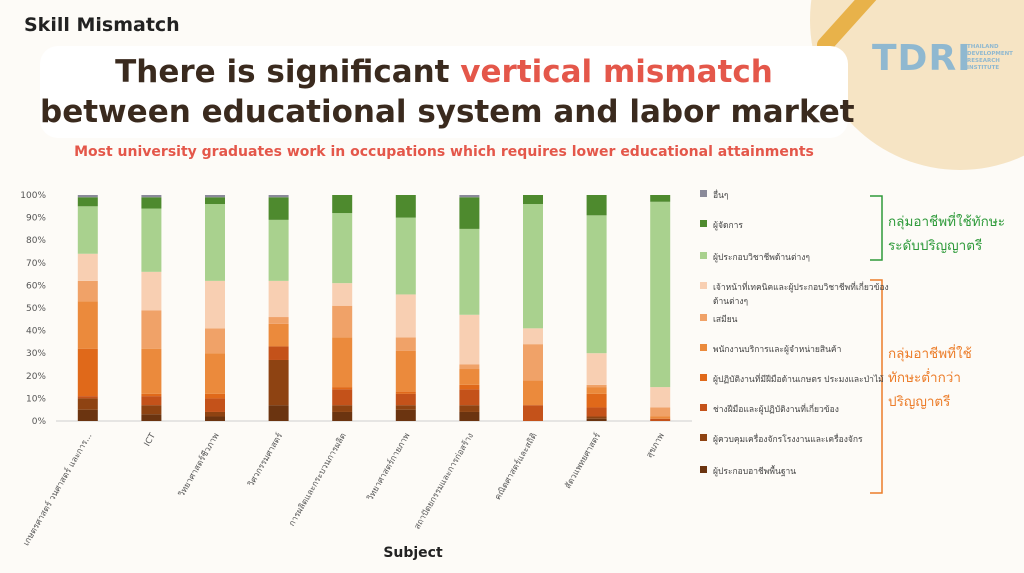  Describe the element at coordinates (444, 481) in the screenshot. I see `x-tick-label: สถาปัตยกรรมและการก่อสร้าง` at that location.